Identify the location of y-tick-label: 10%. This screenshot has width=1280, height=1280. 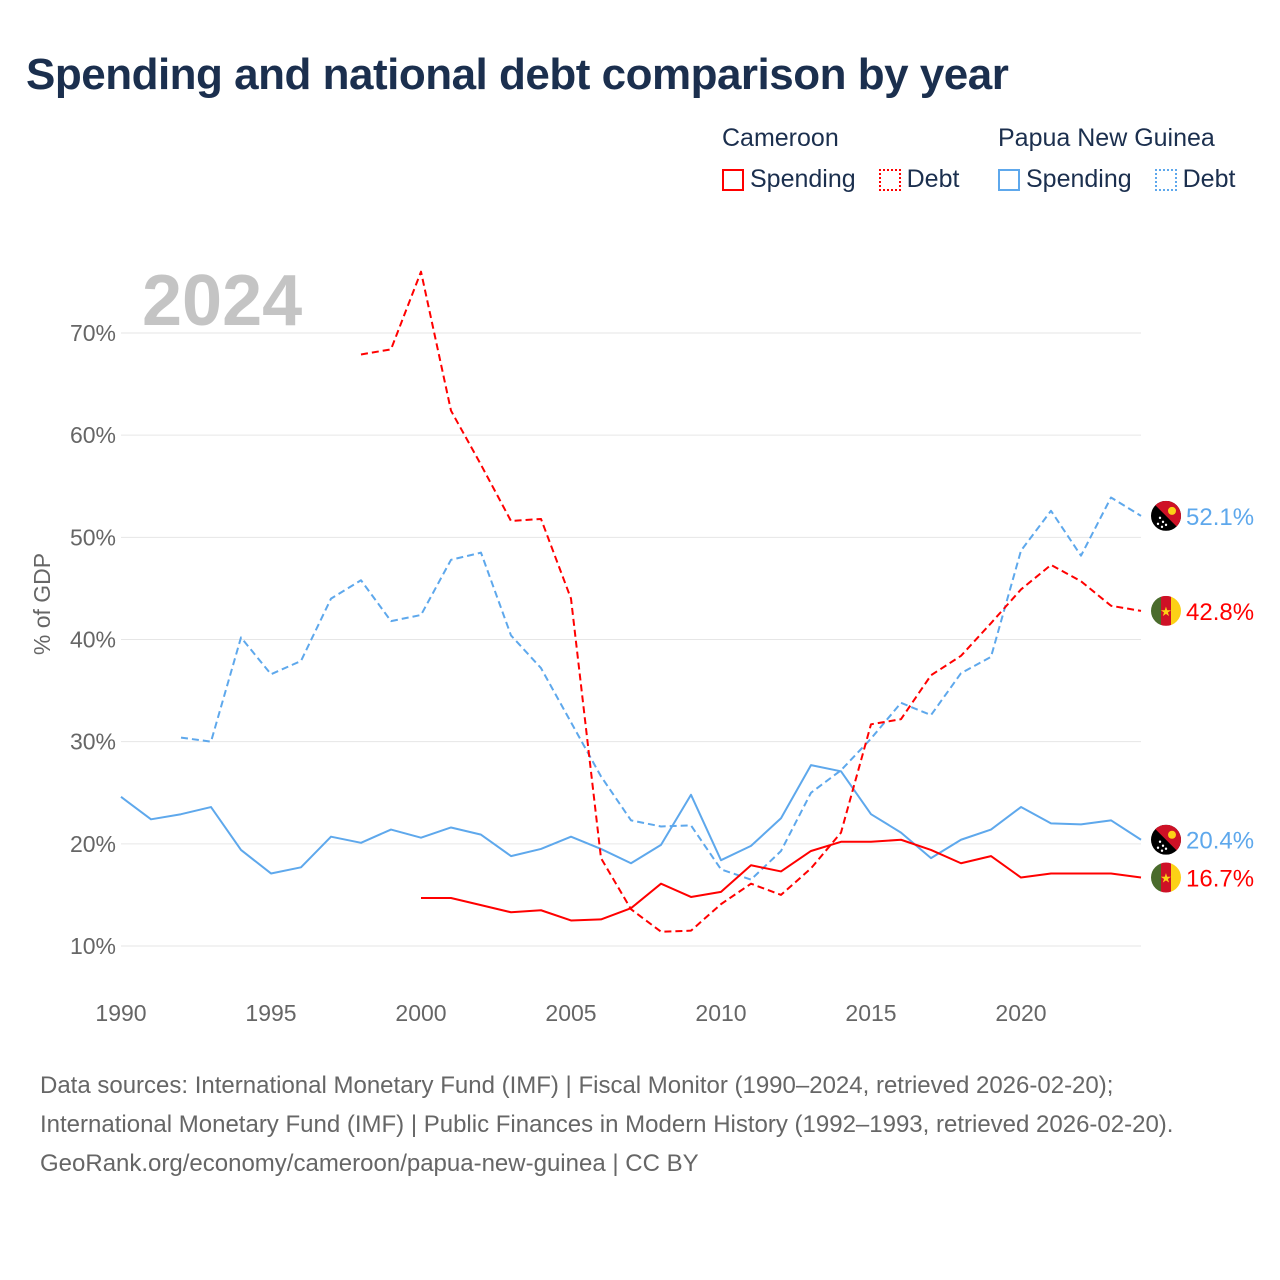
(93, 946).